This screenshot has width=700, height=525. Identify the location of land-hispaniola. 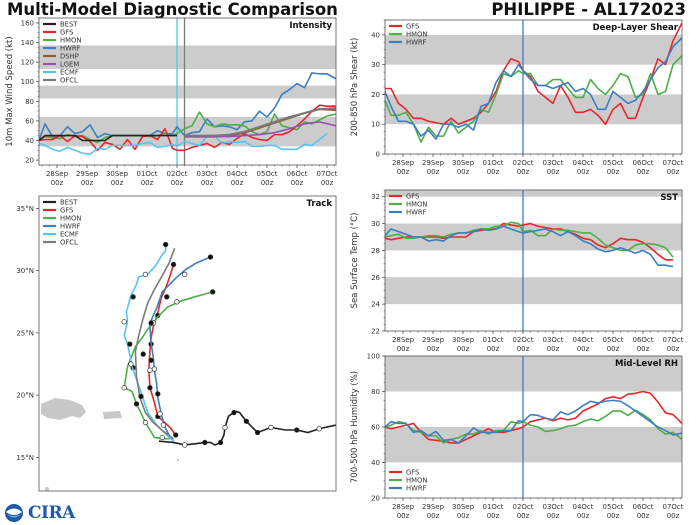
(63, 409).